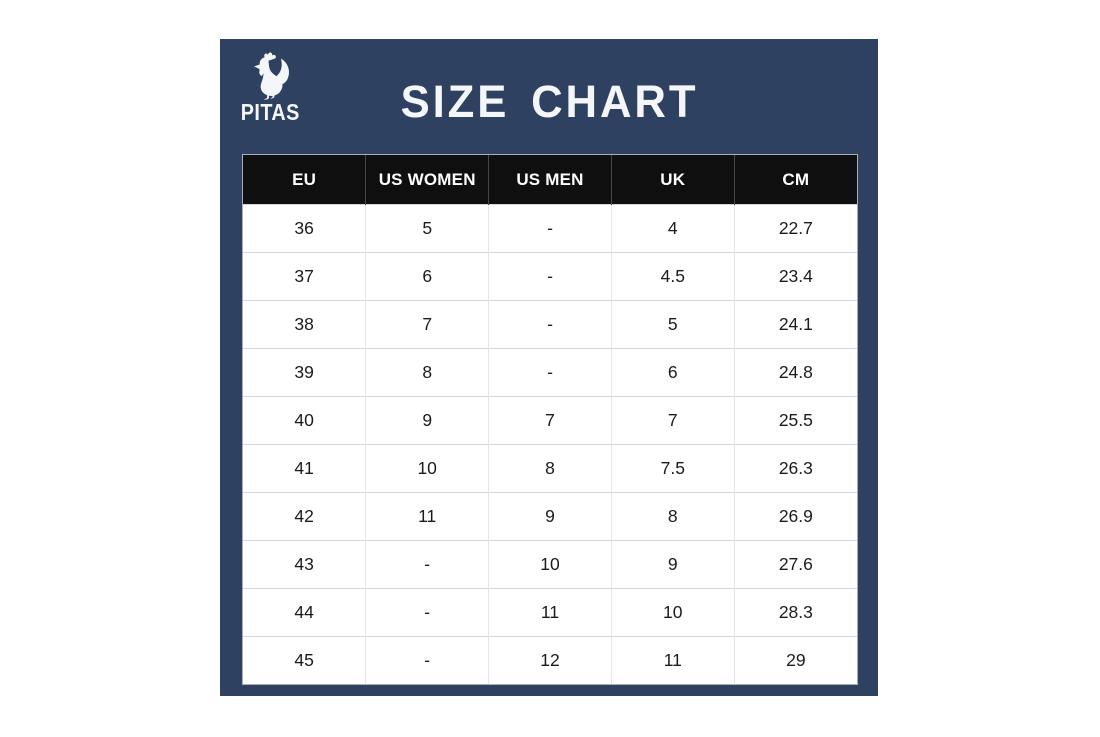 The image size is (1100, 737). Describe the element at coordinates (795, 564) in the screenshot. I see `table-cell: 27.6` at that location.